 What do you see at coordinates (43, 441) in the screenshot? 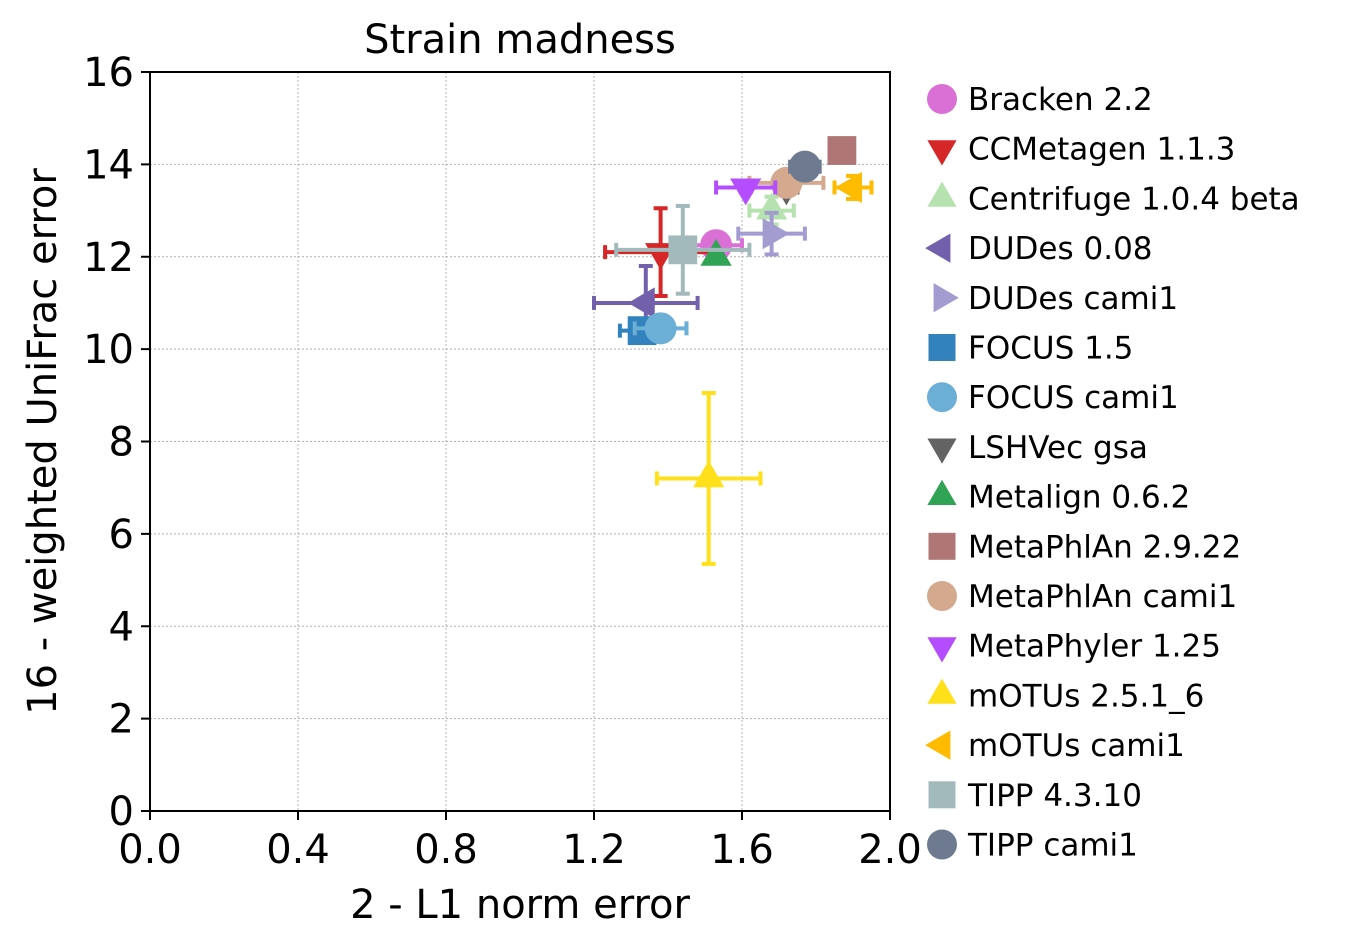
I see `y-axis-label: 16 - weighted UniFrac error` at bounding box center [43, 441].